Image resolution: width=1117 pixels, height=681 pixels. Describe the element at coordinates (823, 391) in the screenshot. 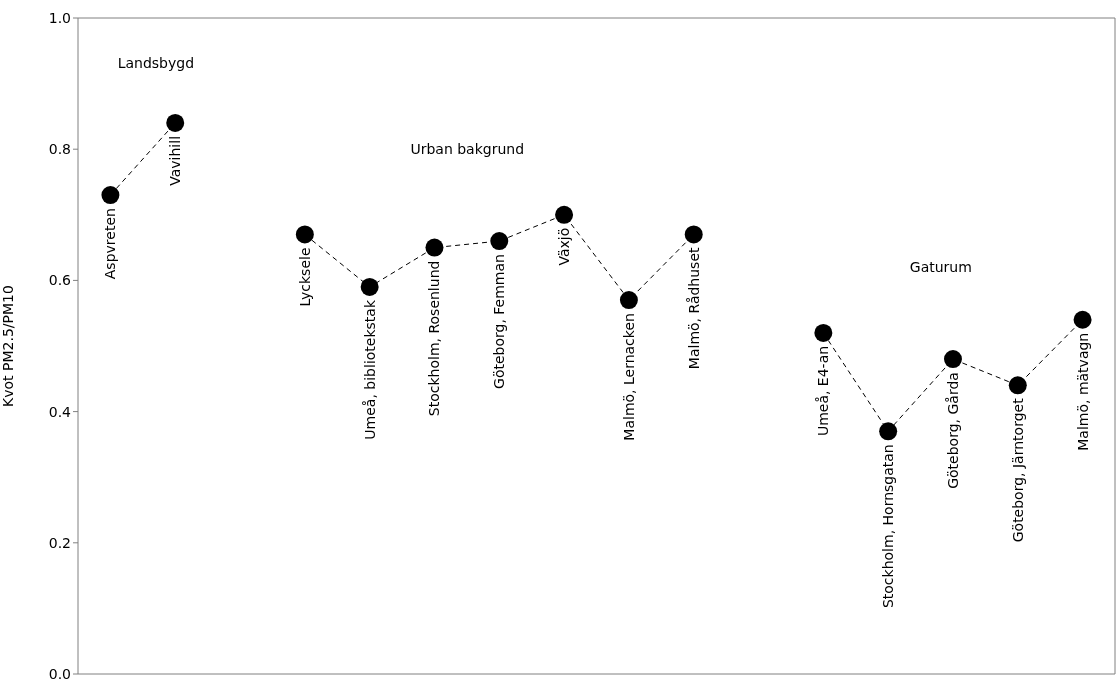

I see `x-tick-label: Umeå, E4-an` at that location.